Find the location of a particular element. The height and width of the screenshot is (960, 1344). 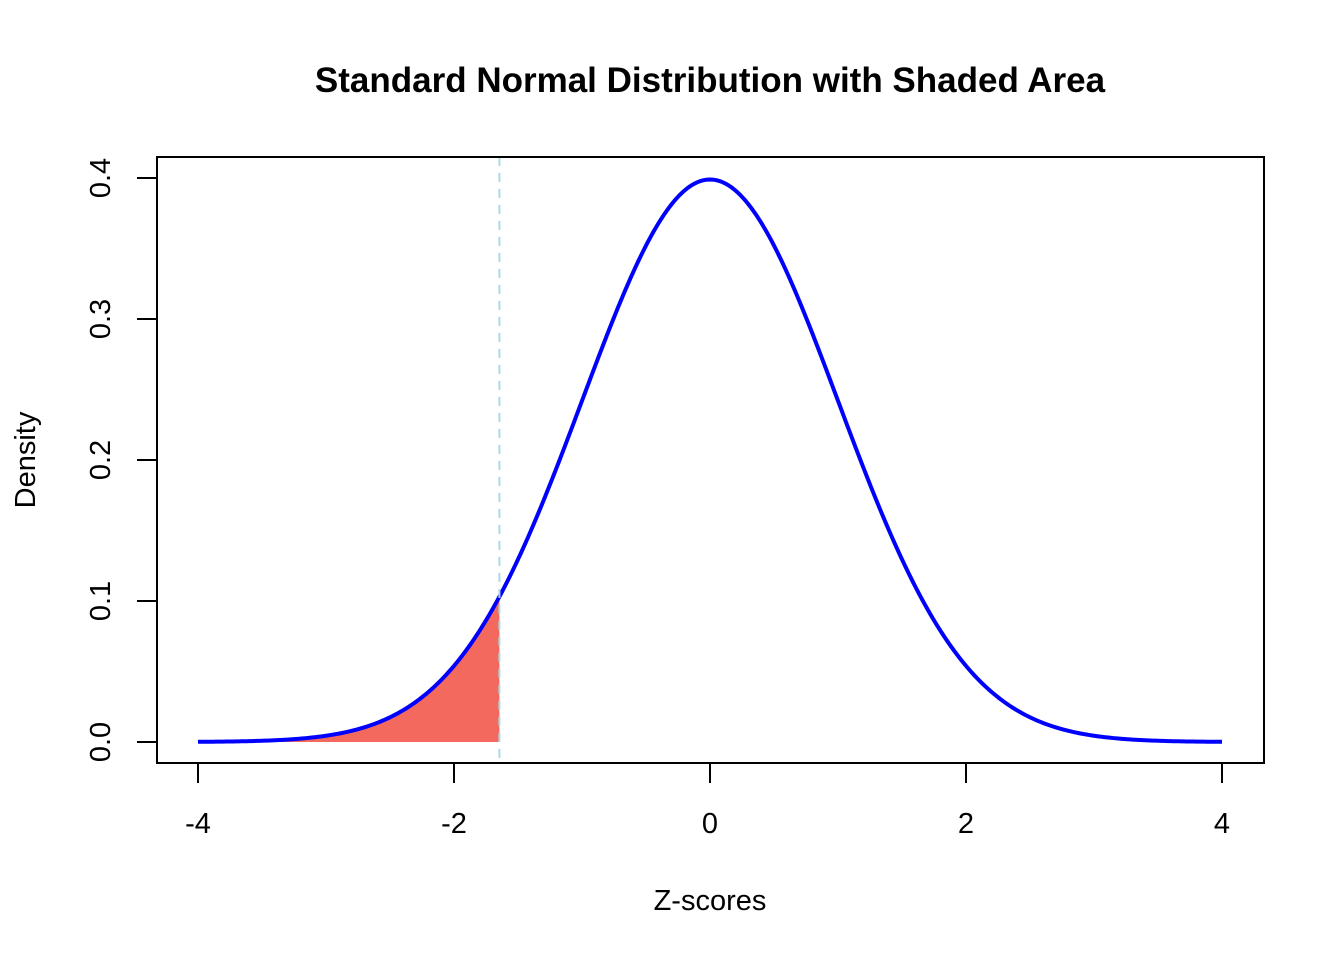

y-tick-label: 0.2 is located at coordinates (101, 460).